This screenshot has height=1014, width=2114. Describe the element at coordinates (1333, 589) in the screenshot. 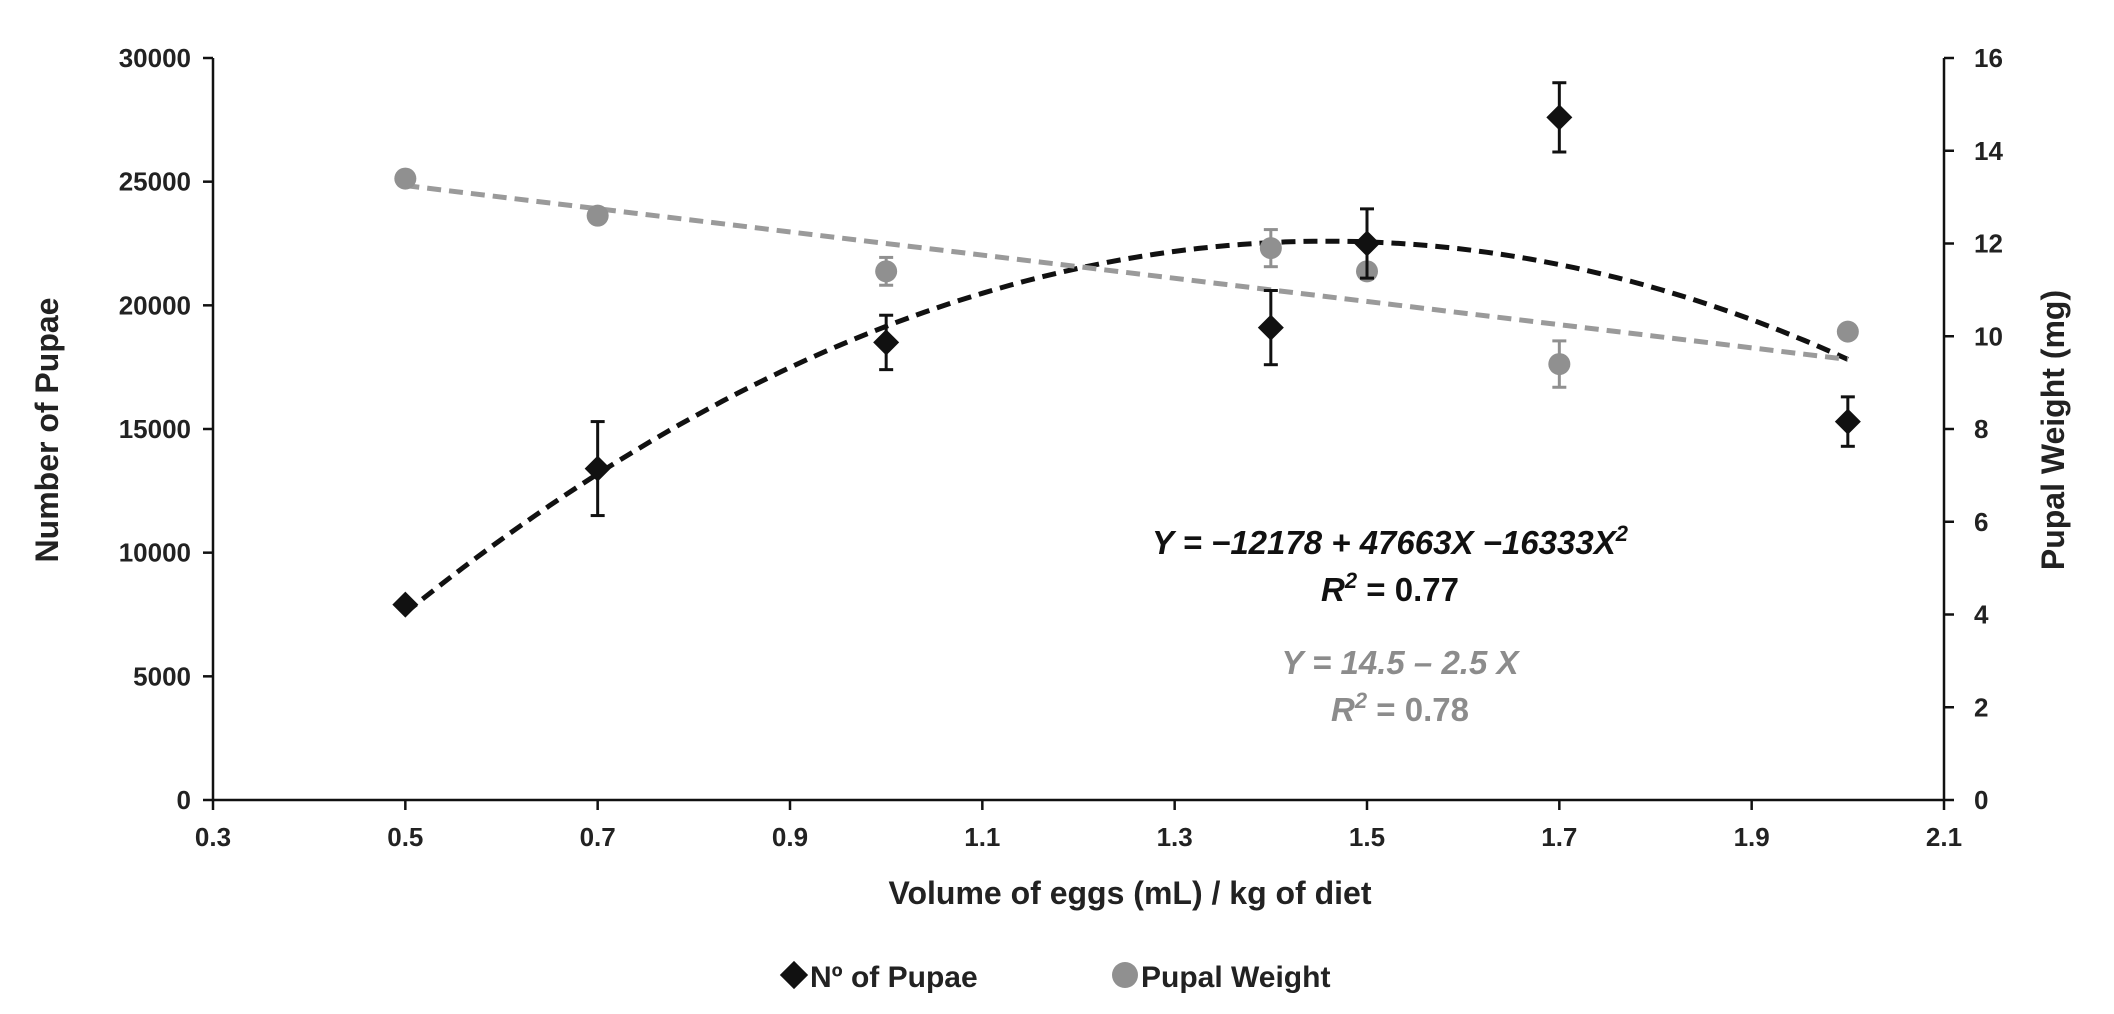

I see `r2-1-r: R` at that location.